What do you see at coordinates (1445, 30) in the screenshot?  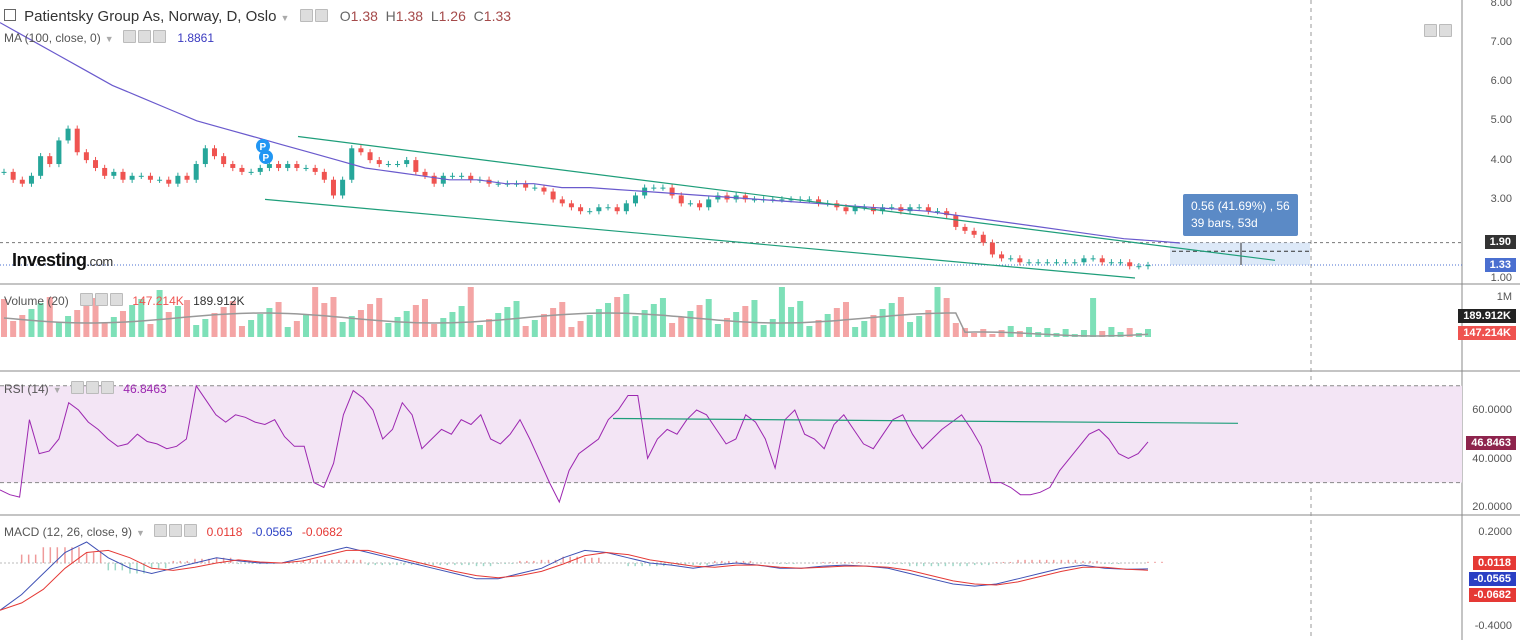 I see `restore-icon` at bounding box center [1445, 30].